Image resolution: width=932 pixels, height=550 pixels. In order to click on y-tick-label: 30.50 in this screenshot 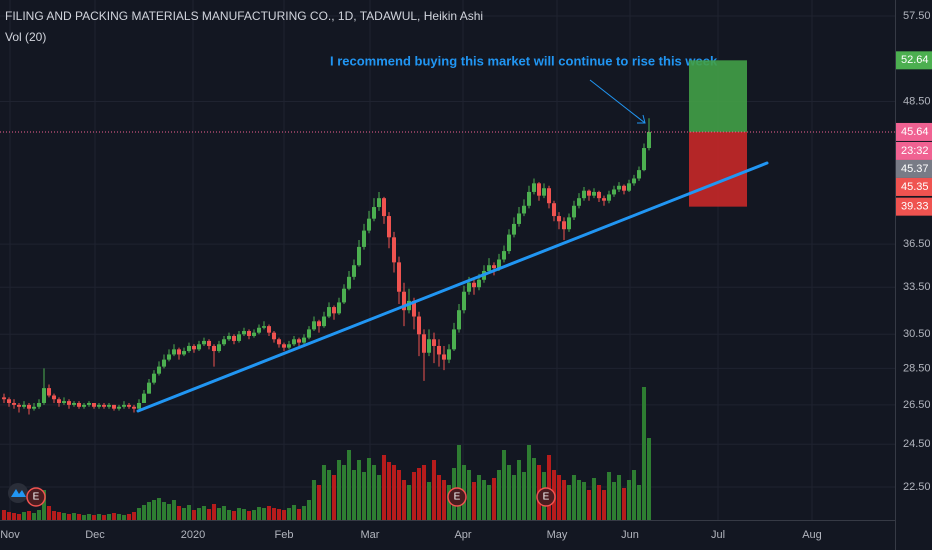, I will do `click(917, 334)`.